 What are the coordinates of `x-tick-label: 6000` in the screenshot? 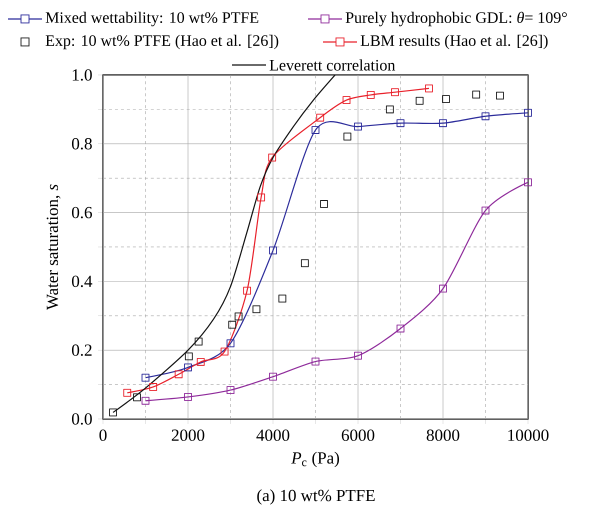 It's located at (358, 435).